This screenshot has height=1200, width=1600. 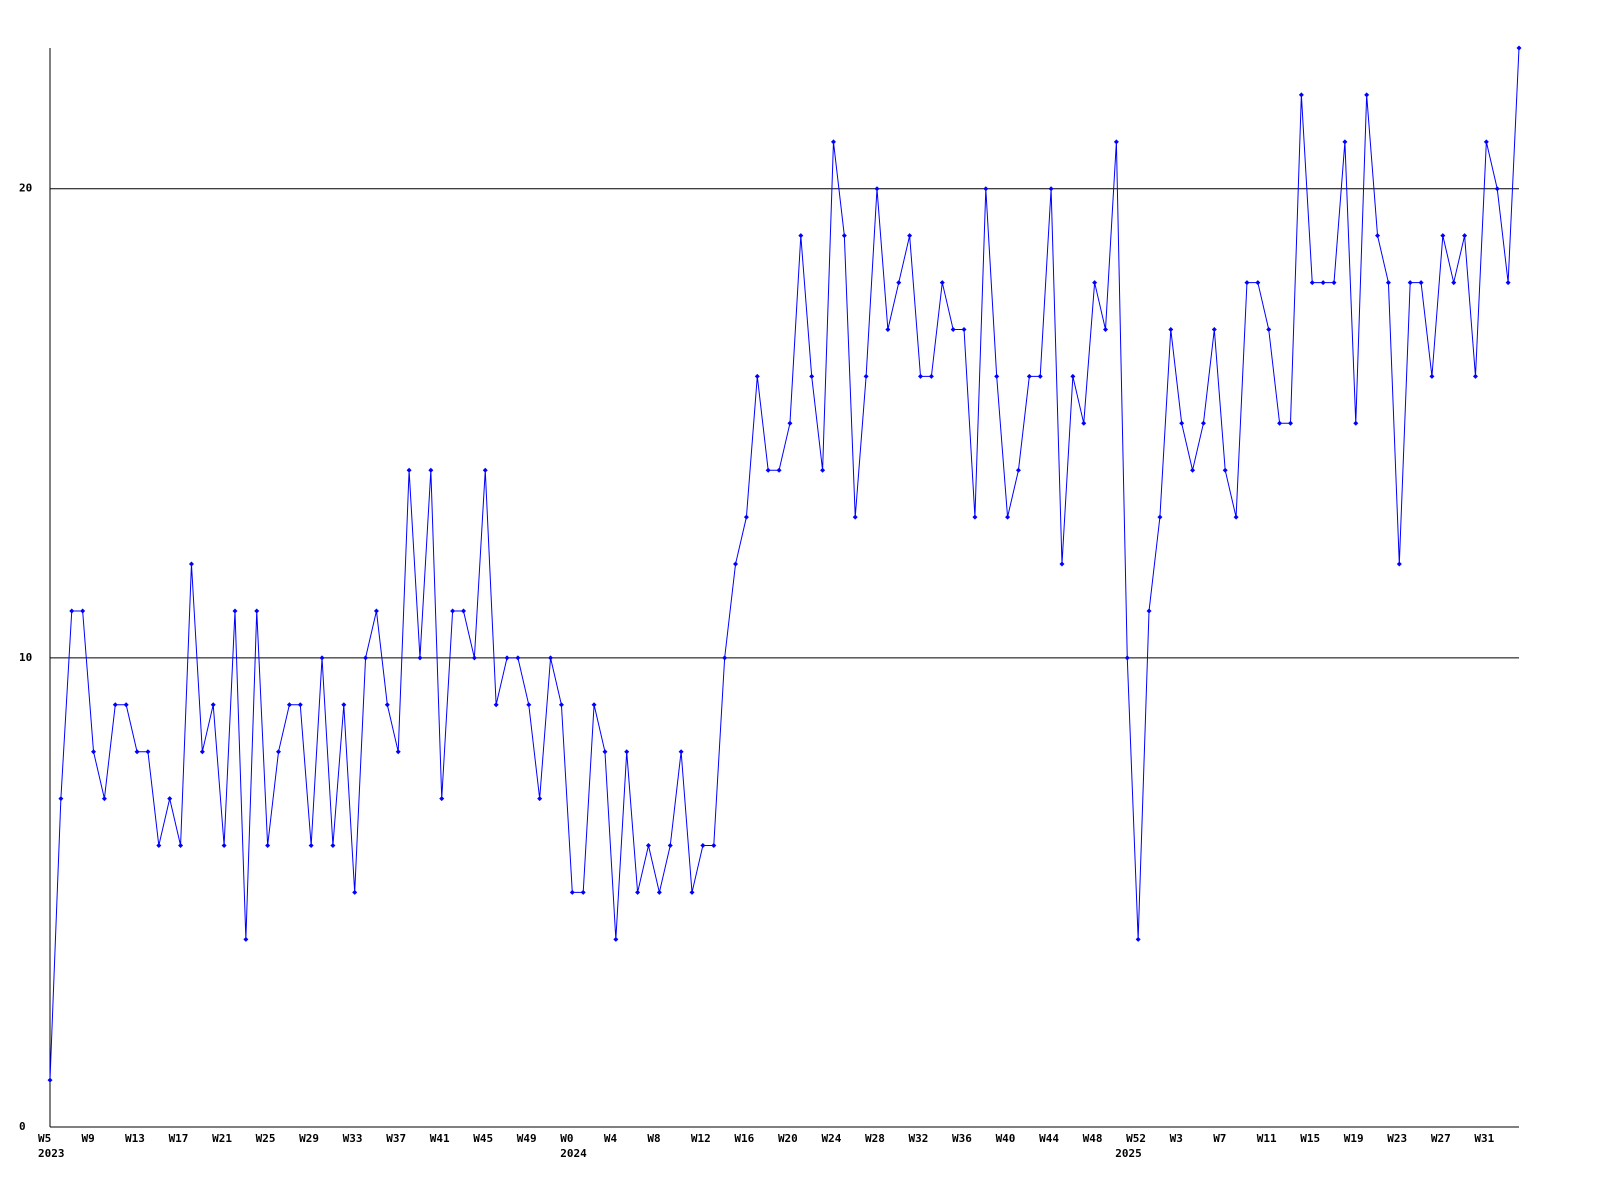 I want to click on x-tick-label: W12, so click(x=701, y=1138).